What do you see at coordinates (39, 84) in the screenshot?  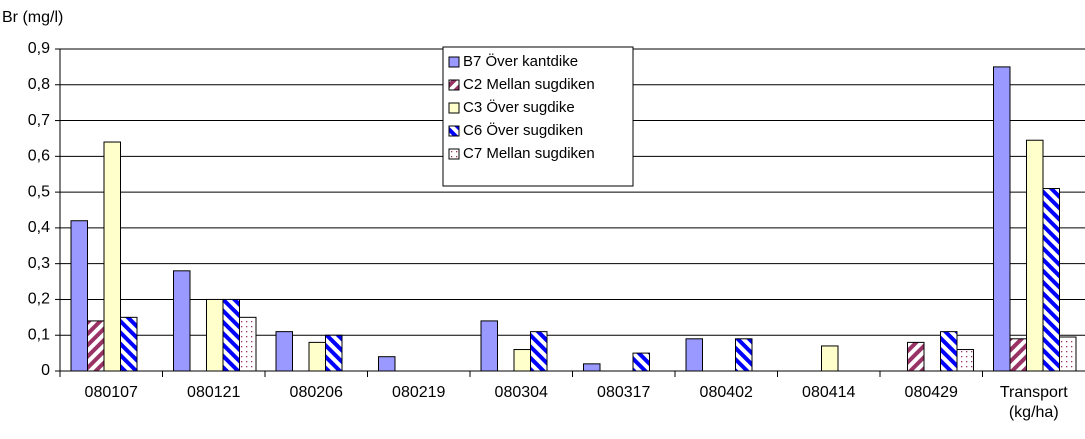 I see `y-tick-label: 0,8` at bounding box center [39, 84].